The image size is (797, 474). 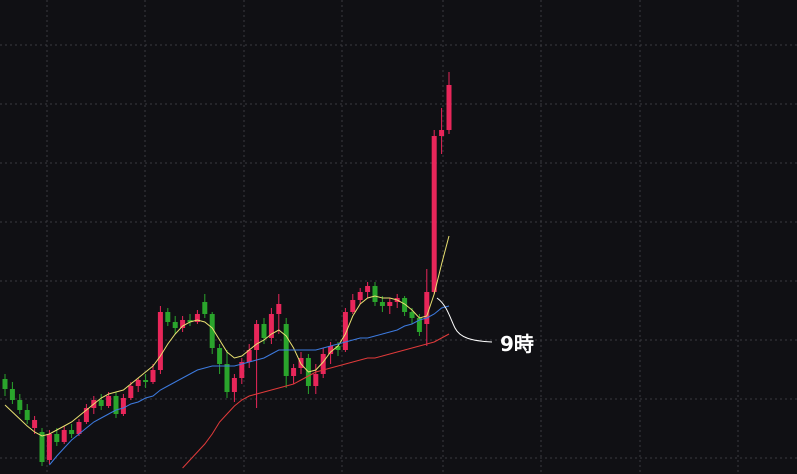 I want to click on moving-average-line, so click(x=316, y=401).